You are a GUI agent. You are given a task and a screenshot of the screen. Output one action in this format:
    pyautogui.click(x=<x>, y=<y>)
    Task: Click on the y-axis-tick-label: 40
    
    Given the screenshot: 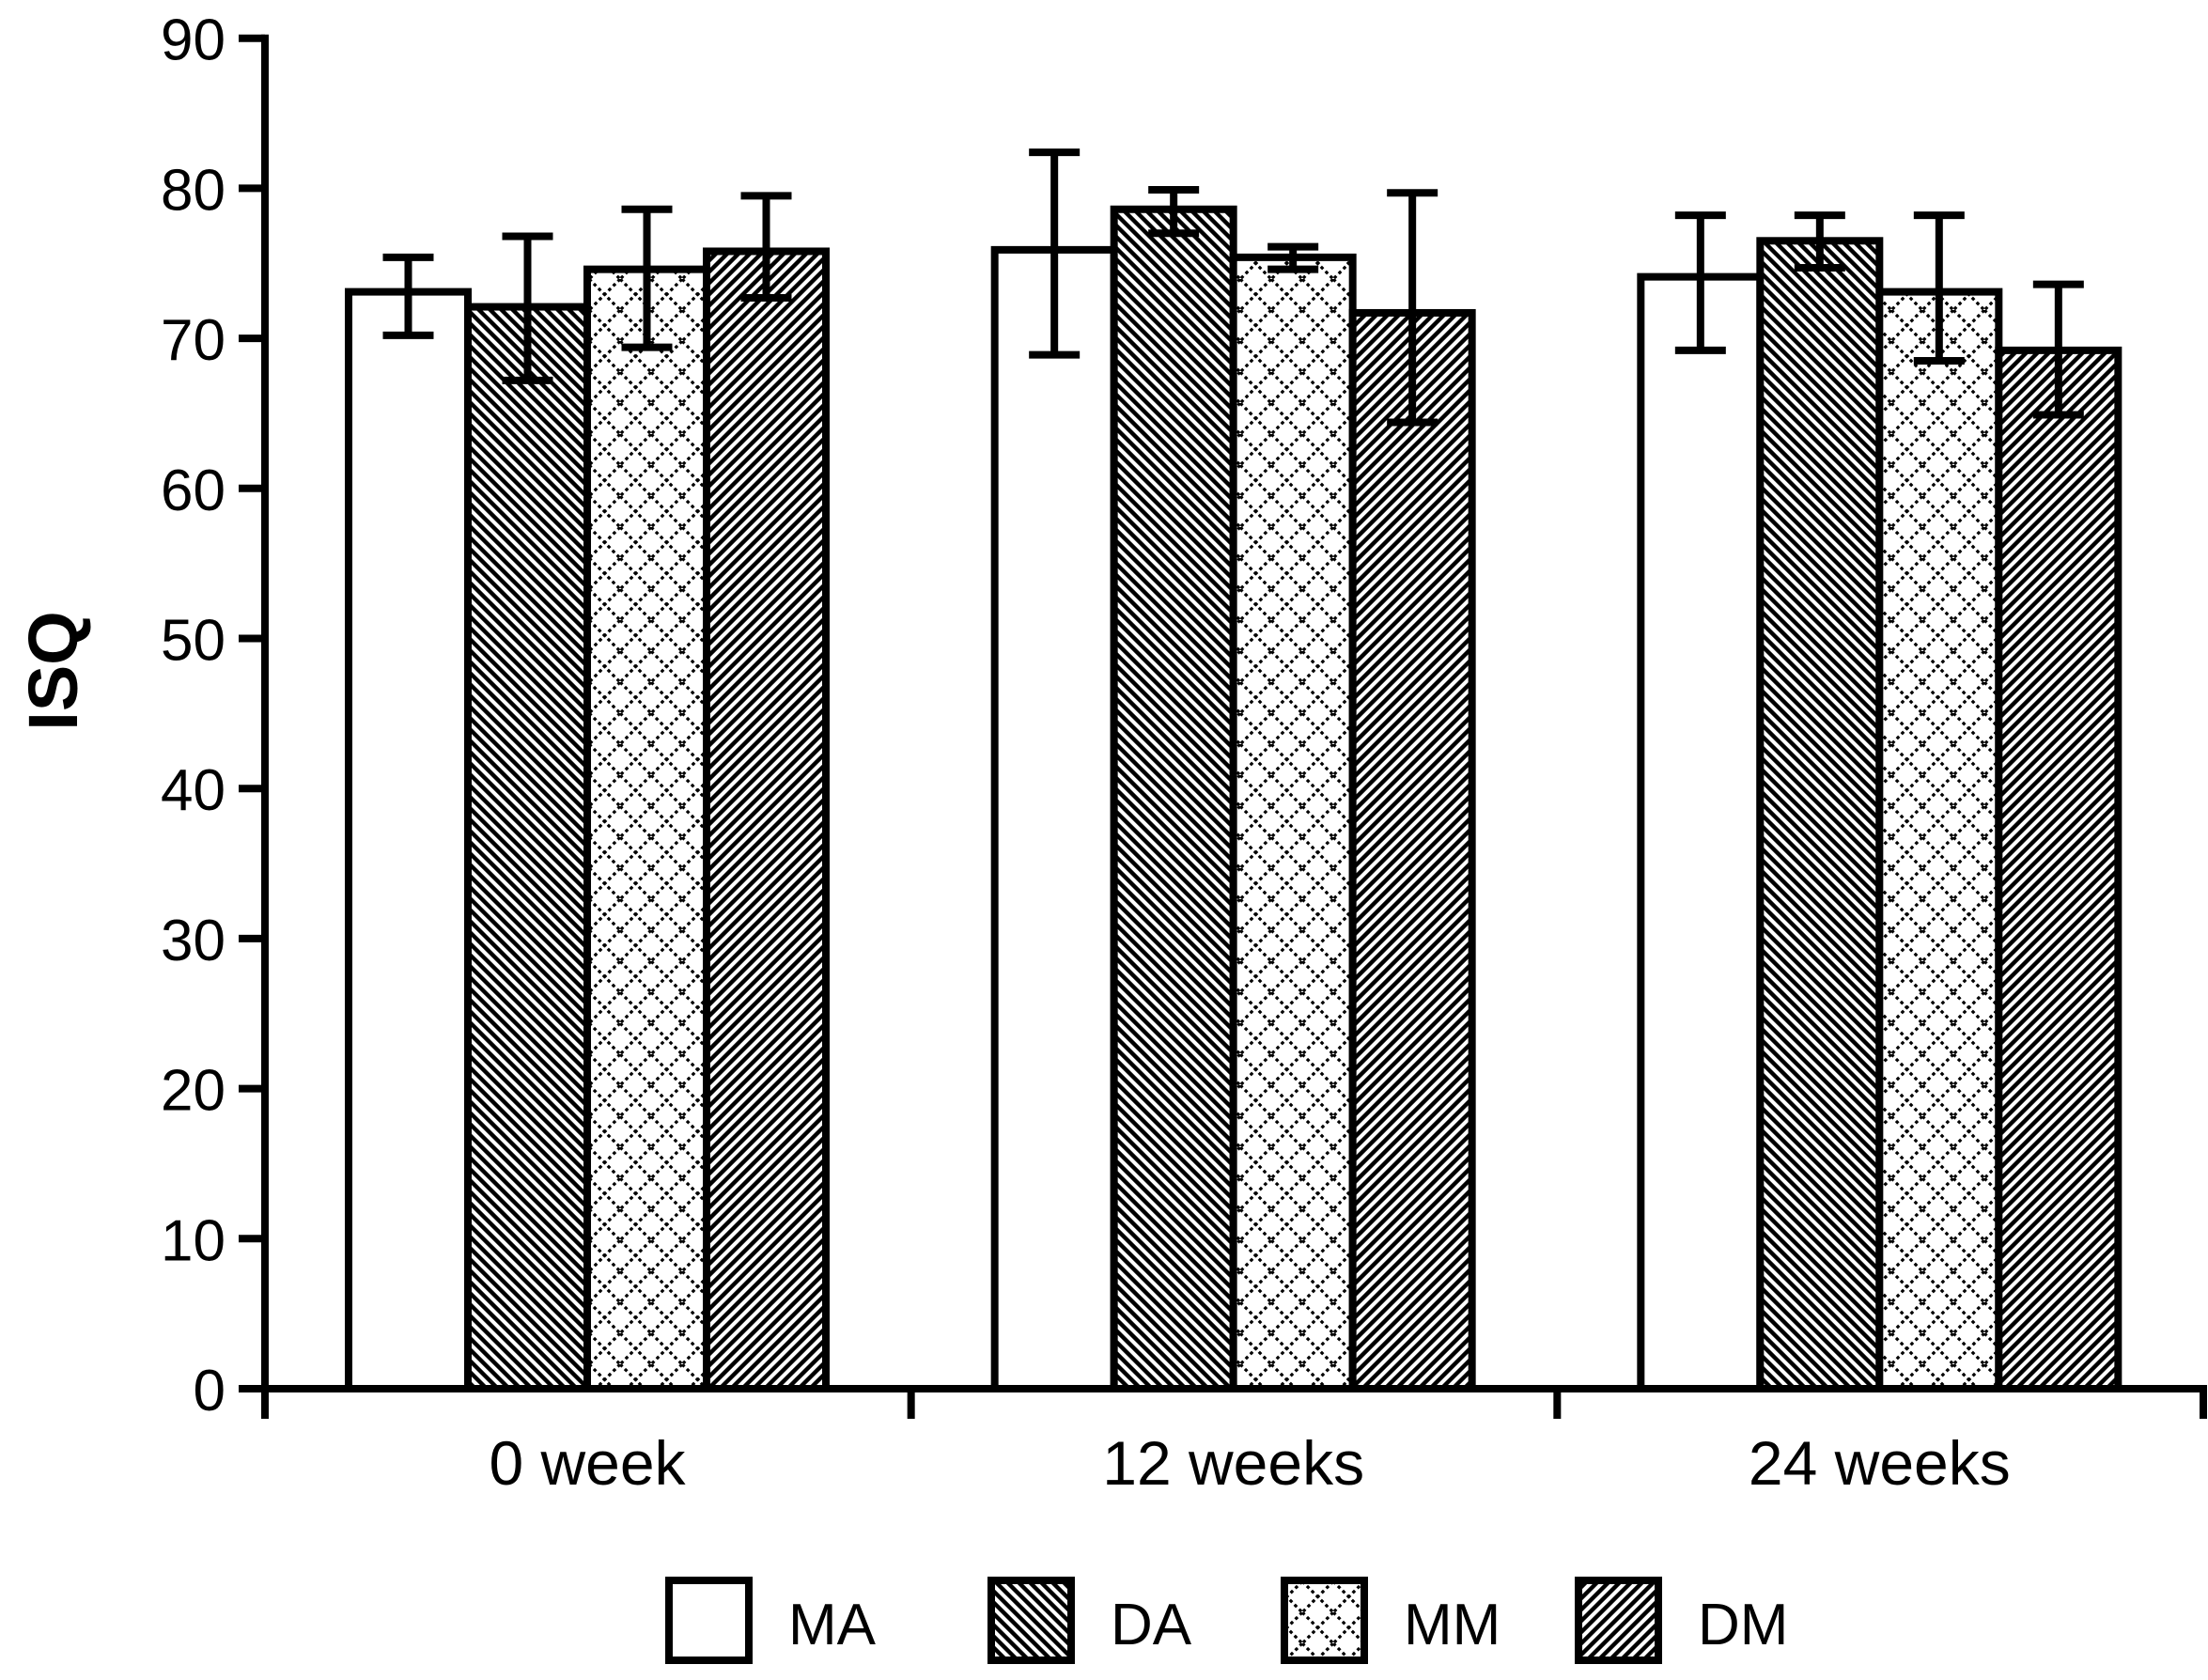 What is the action you would take?
    pyautogui.click(x=193, y=790)
    